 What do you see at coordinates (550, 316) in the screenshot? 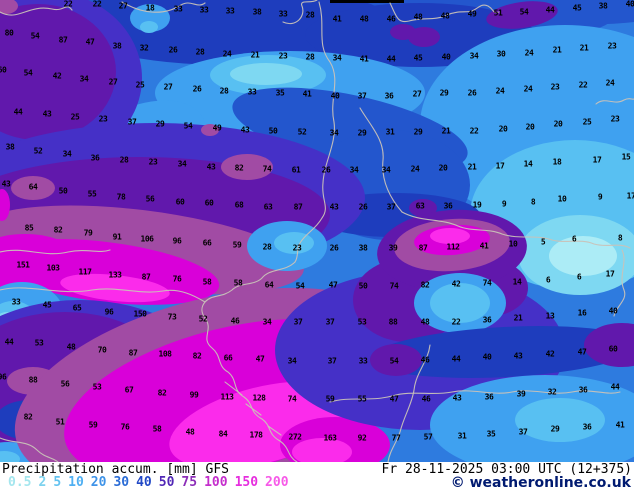
I see `grid-value: 13` at bounding box center [550, 316].